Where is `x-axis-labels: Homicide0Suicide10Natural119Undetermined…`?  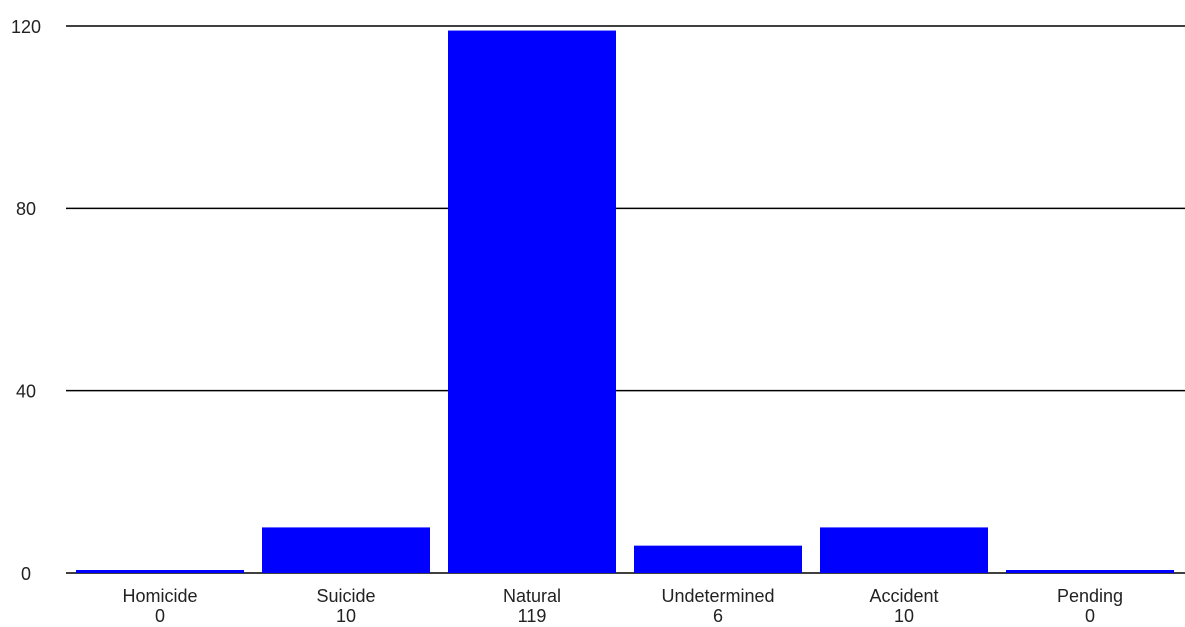 x-axis-labels: Homicide0Suicide10Natural119Undetermined… is located at coordinates (622, 606).